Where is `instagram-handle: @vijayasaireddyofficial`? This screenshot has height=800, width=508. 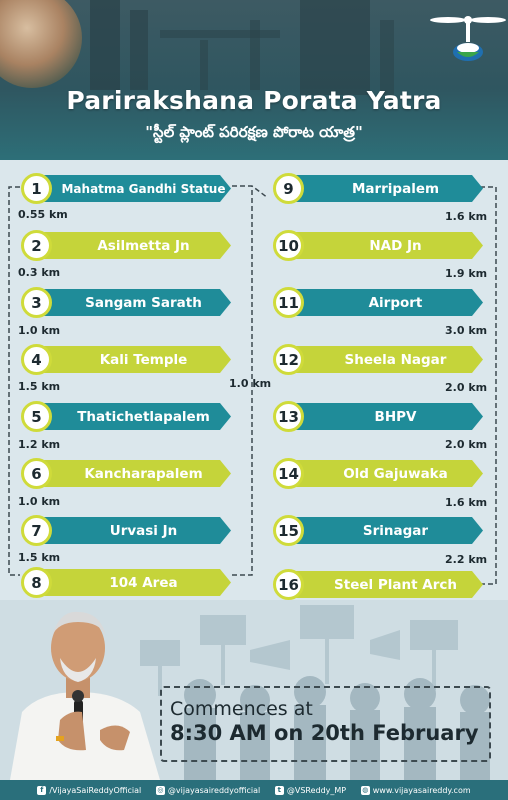
instagram-handle: @vijayasaireddyofficial is located at coordinates (214, 790).